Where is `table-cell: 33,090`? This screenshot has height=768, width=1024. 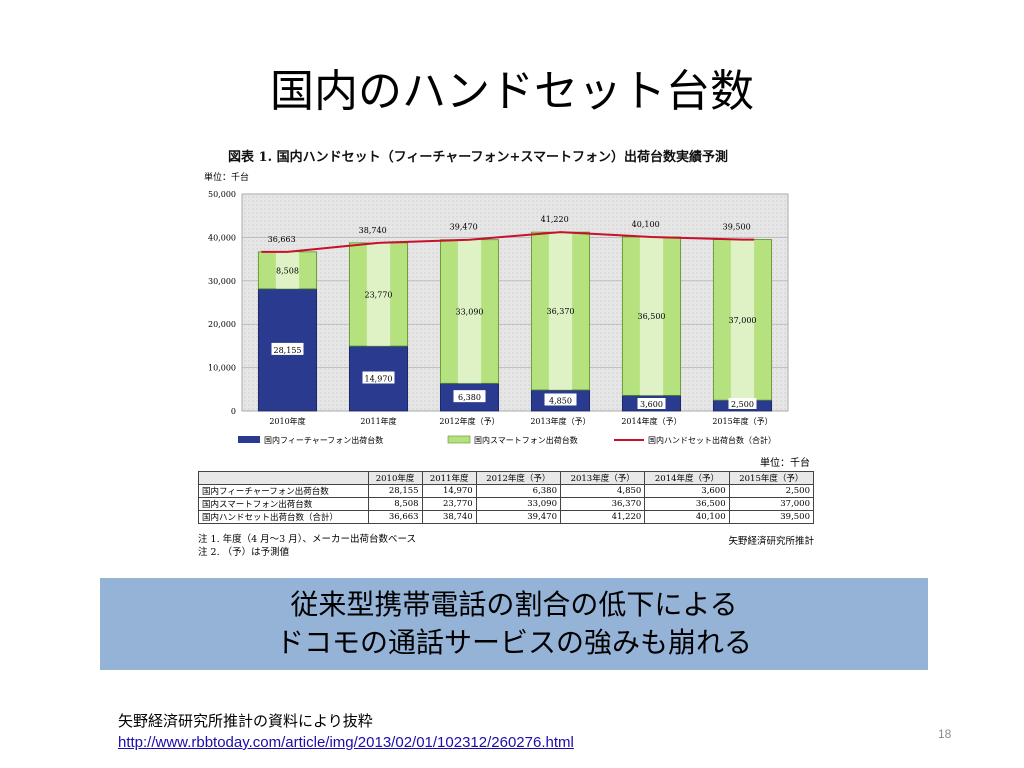
table-cell: 33,090 is located at coordinates (518, 504).